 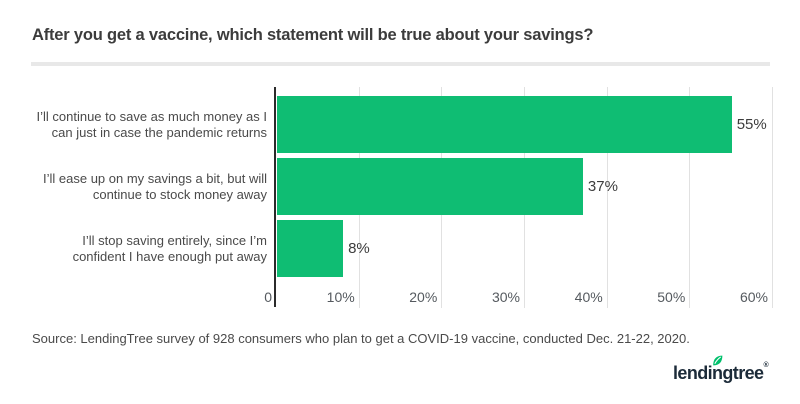 What do you see at coordinates (765, 365) in the screenshot?
I see `registered-mark: ®` at bounding box center [765, 365].